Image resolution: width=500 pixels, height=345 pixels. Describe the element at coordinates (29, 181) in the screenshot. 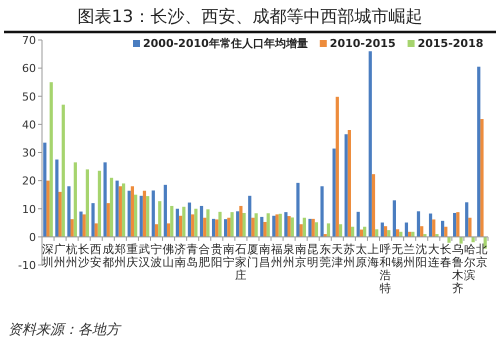

I see `y-tick-label: 20` at that location.